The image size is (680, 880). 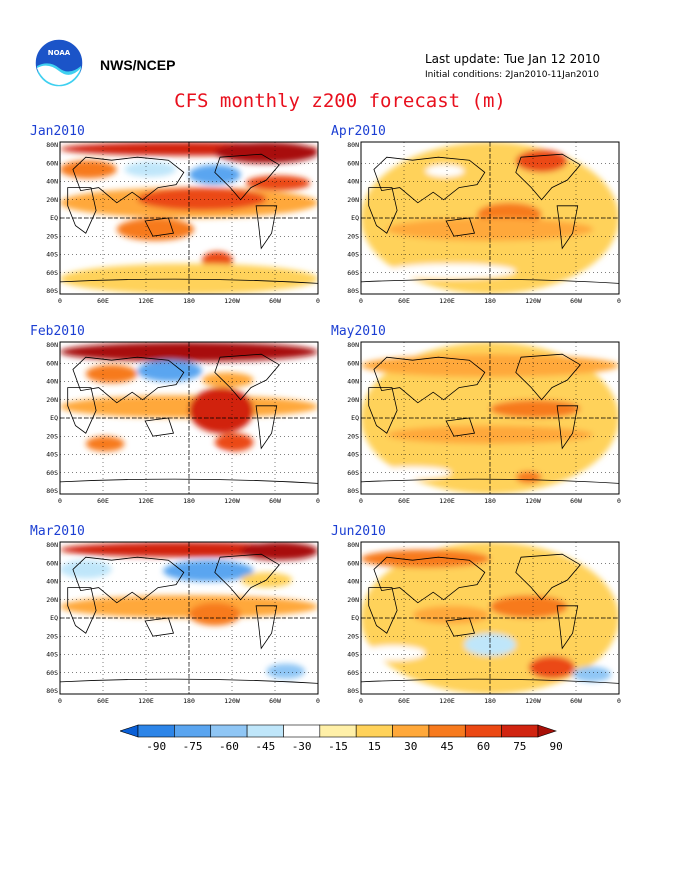 I want to click on panel-month-label: Apr2010, so click(x=358, y=131).